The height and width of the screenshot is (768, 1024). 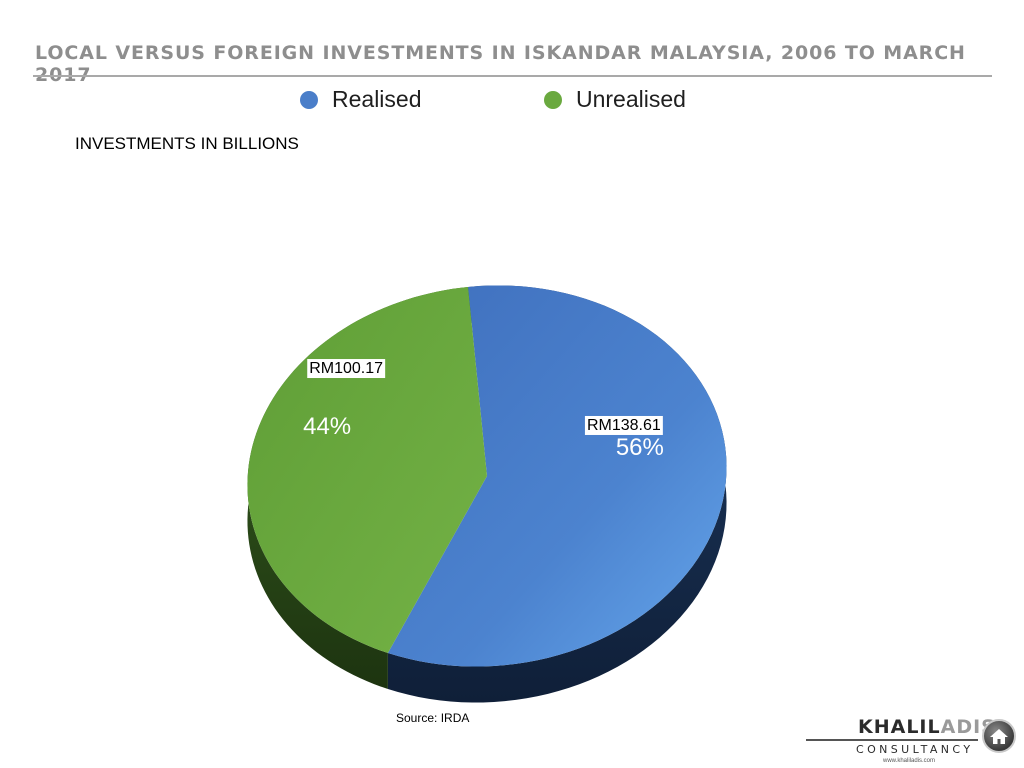 I want to click on legend-label-unrealised: Unrealised, so click(x=631, y=99).